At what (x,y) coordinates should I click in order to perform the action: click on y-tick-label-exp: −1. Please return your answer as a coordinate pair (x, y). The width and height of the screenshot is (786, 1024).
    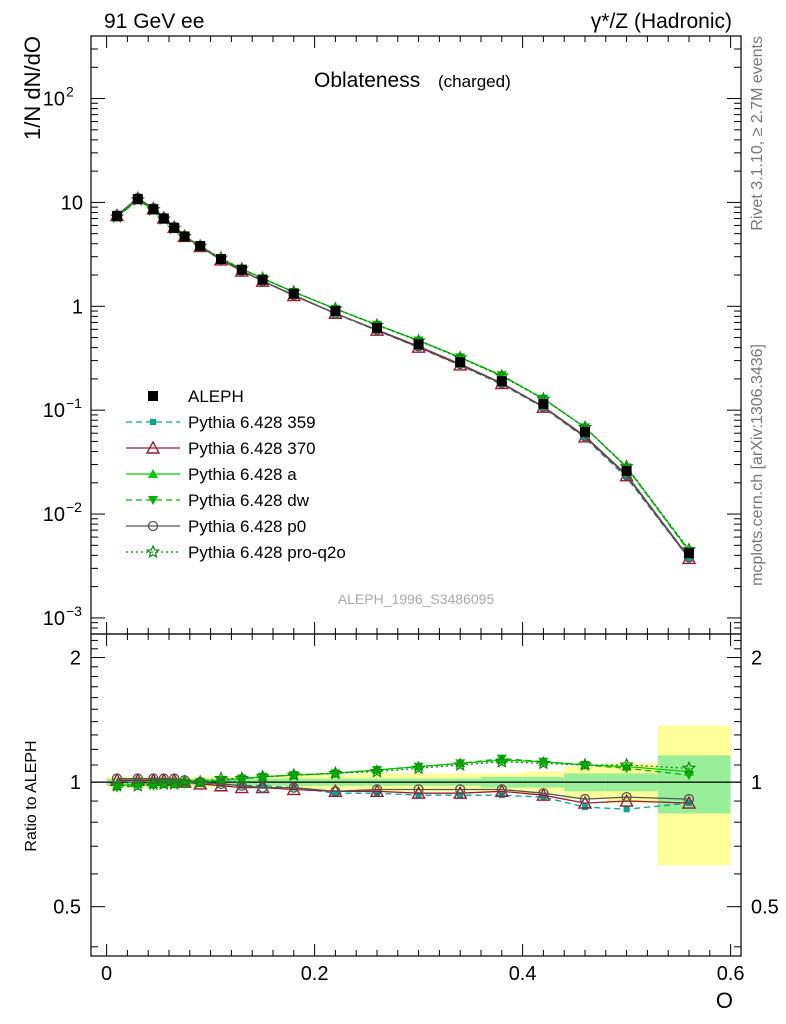
    Looking at the image, I should click on (74, 403).